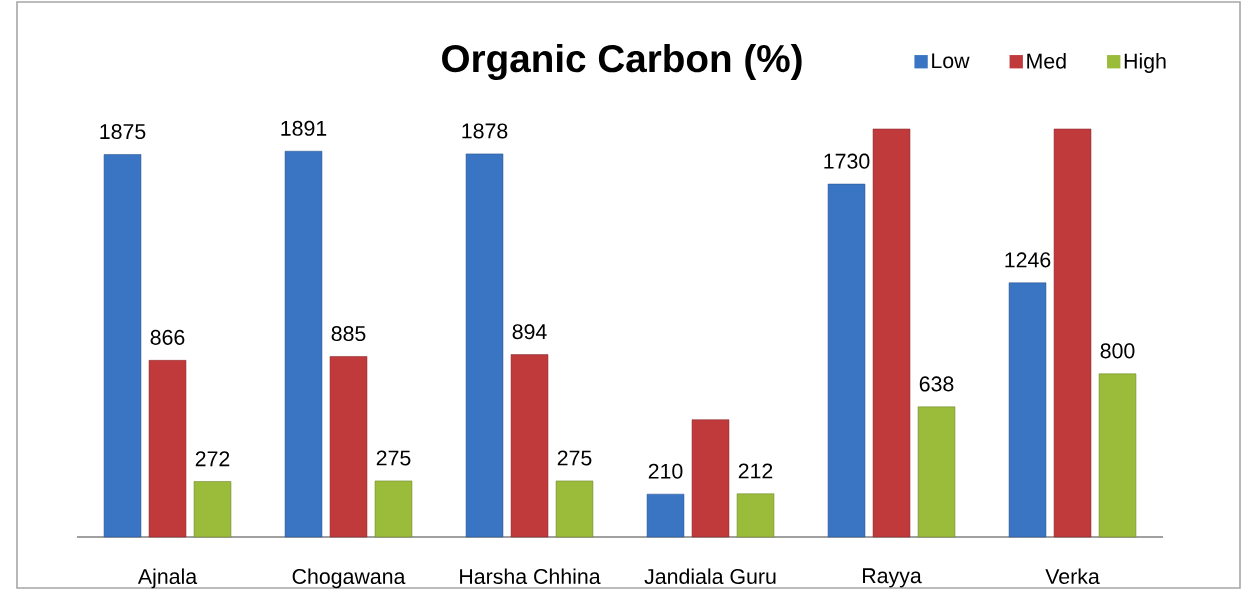  I want to click on data-label: 1891, so click(304, 128).